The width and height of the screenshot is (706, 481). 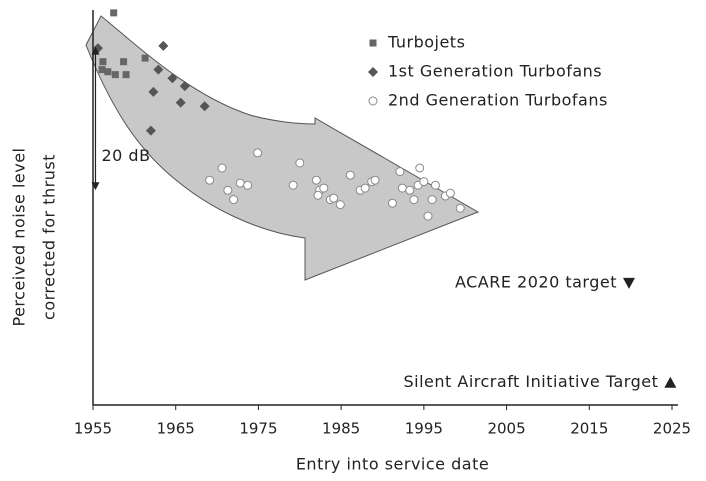 What do you see at coordinates (258, 429) in the screenshot?
I see `x-tick-label: 1975` at bounding box center [258, 429].